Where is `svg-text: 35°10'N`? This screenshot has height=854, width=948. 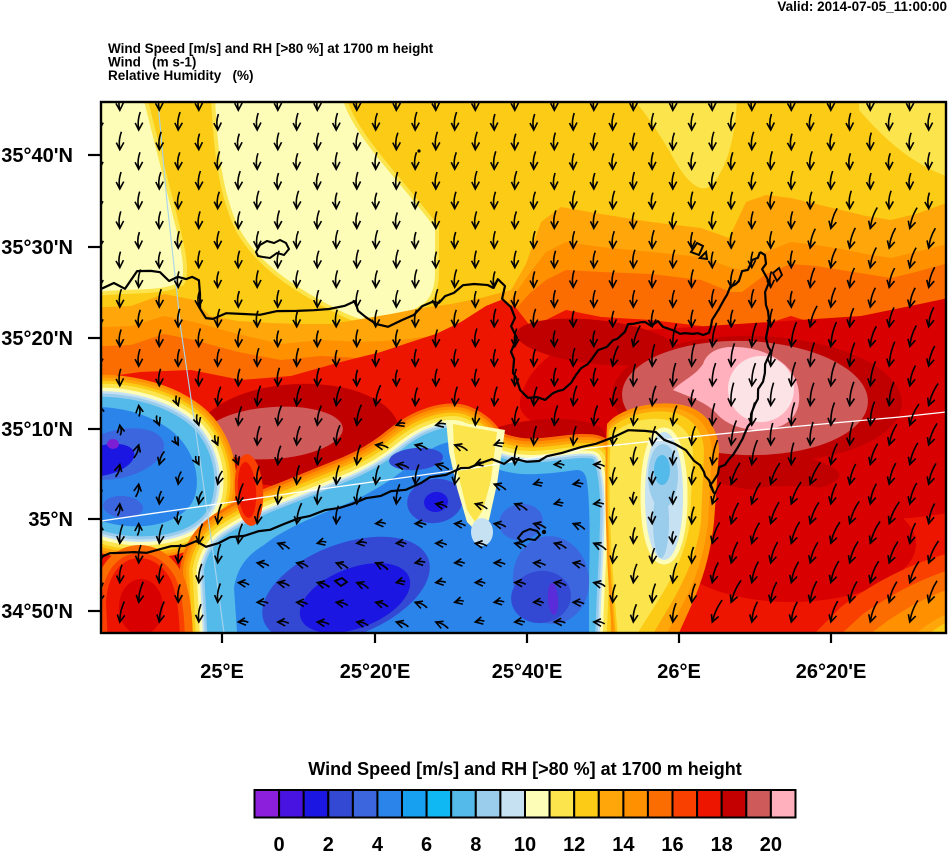
svg-text: 35°10'N is located at coordinates (37, 430).